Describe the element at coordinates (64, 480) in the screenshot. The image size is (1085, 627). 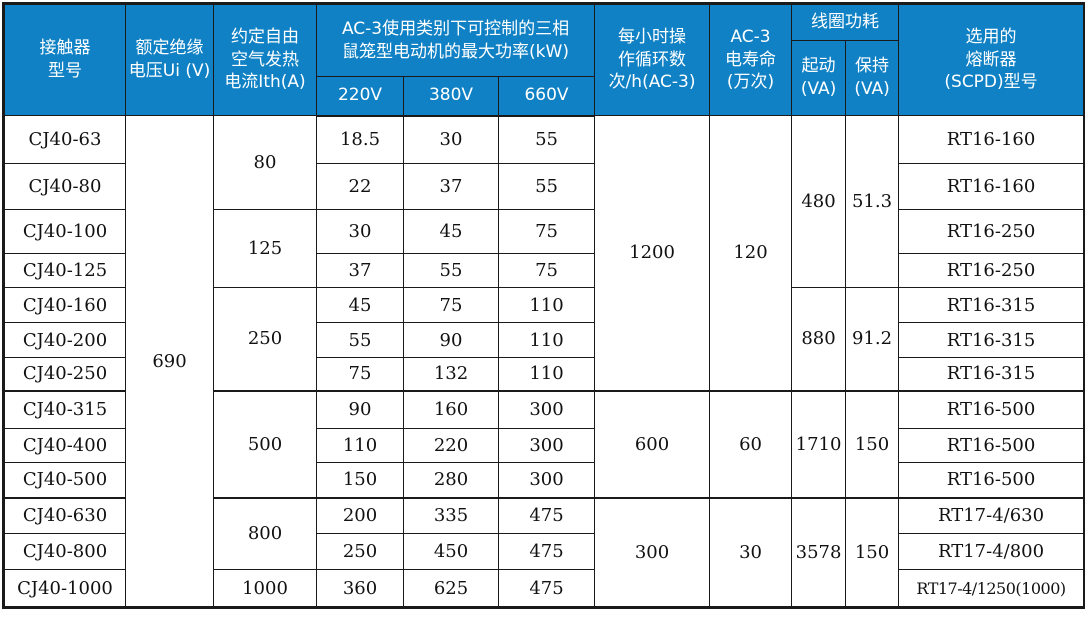
I see `table-cell: CJ40-500` at that location.